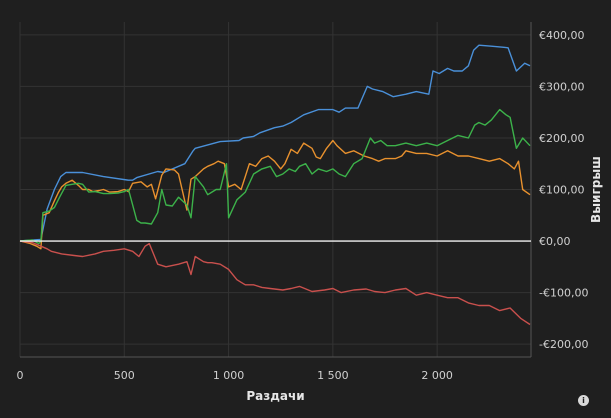 The width and height of the screenshot is (611, 418). Describe the element at coordinates (333, 375) in the screenshot. I see `x-tick-label: 1 500` at that location.